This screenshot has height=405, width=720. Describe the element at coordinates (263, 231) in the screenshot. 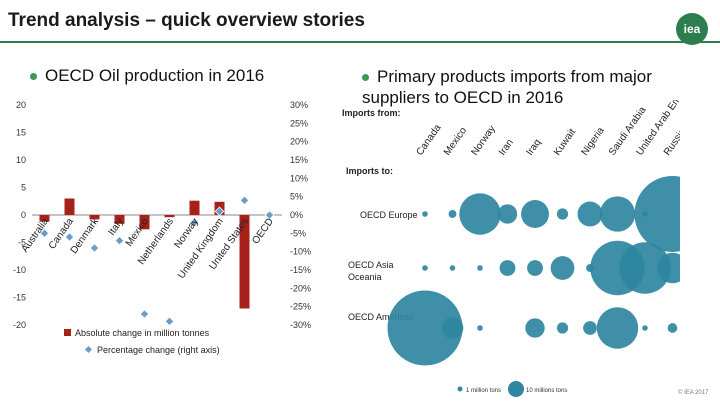

I see `category-label: OECD` at that location.